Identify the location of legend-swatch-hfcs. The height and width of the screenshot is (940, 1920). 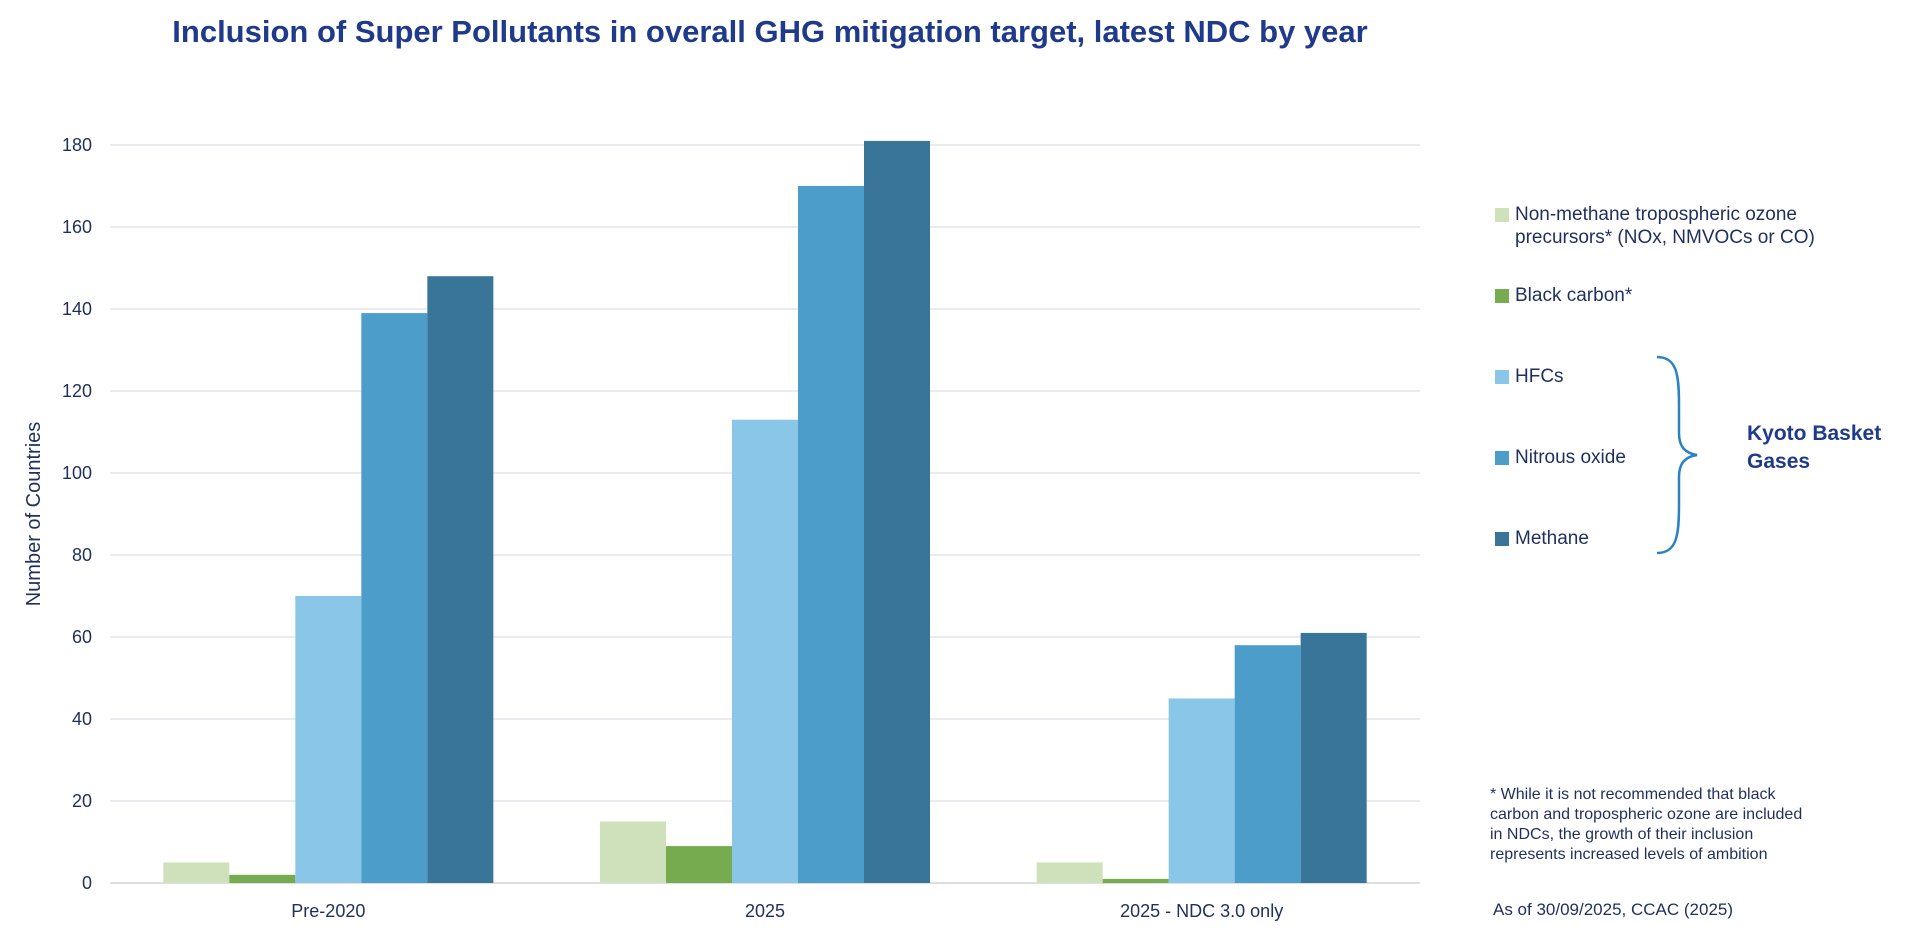
(1502, 377).